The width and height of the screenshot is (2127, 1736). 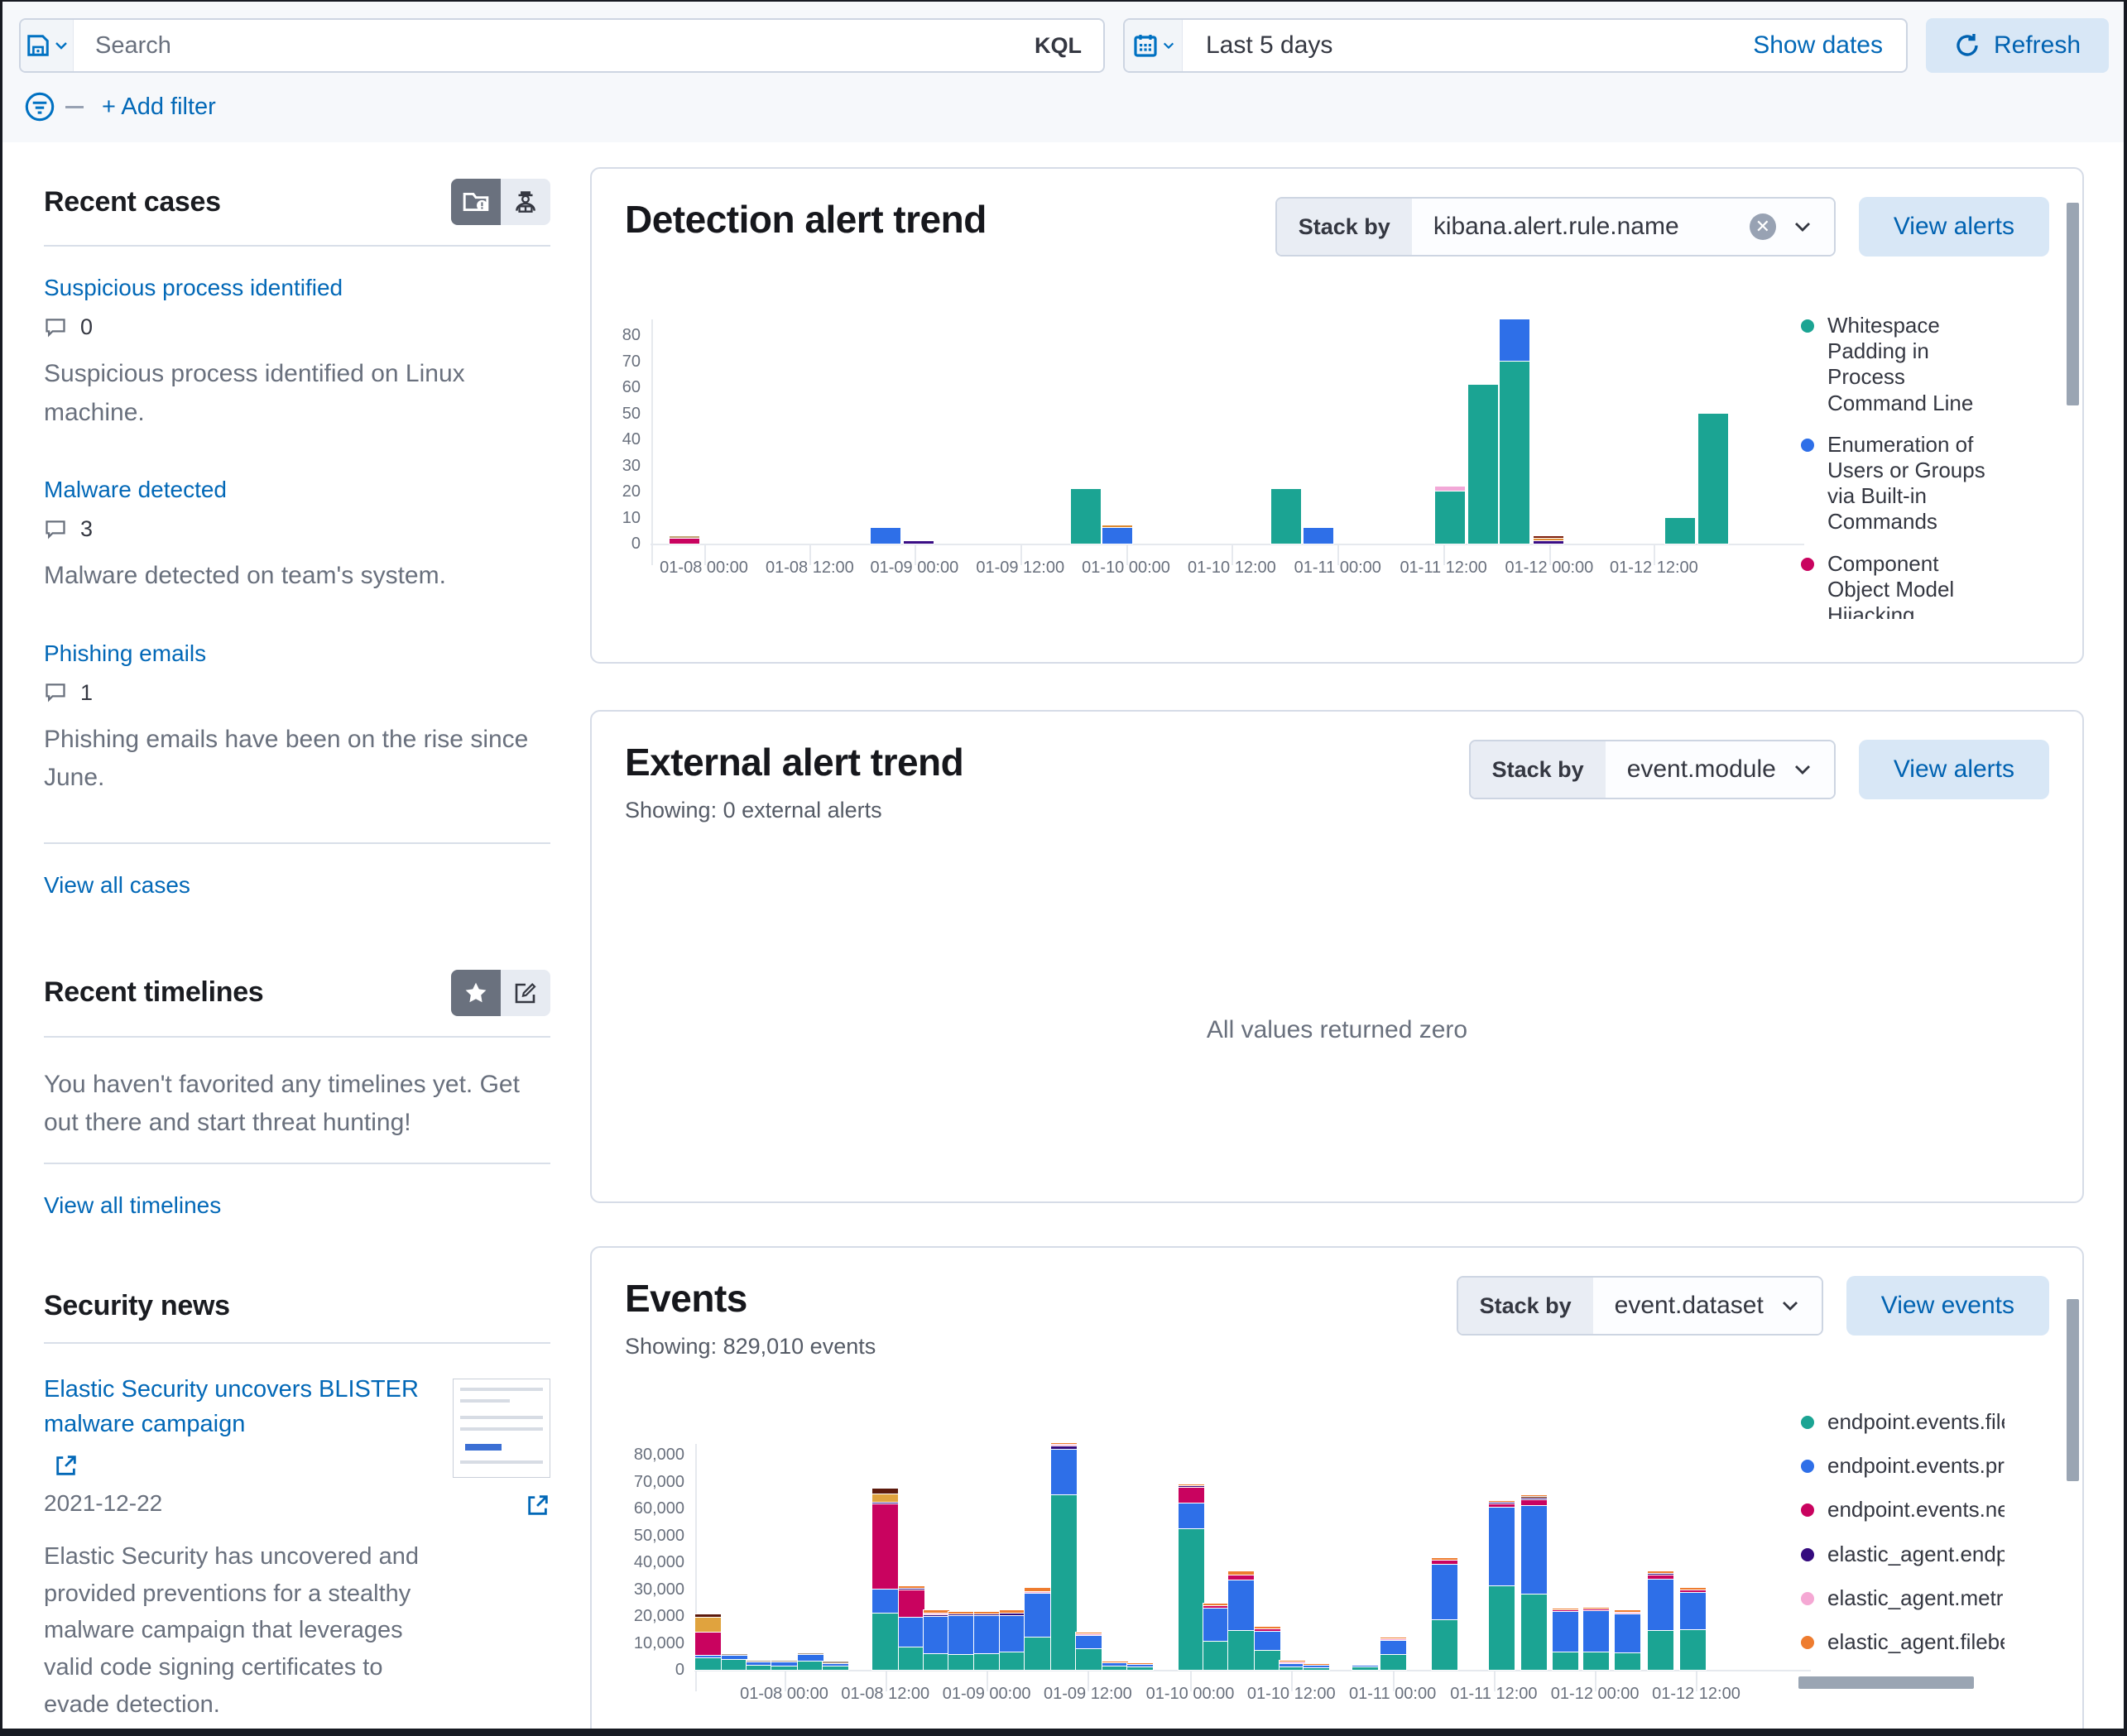 I want to click on search-input, so click(x=554, y=45).